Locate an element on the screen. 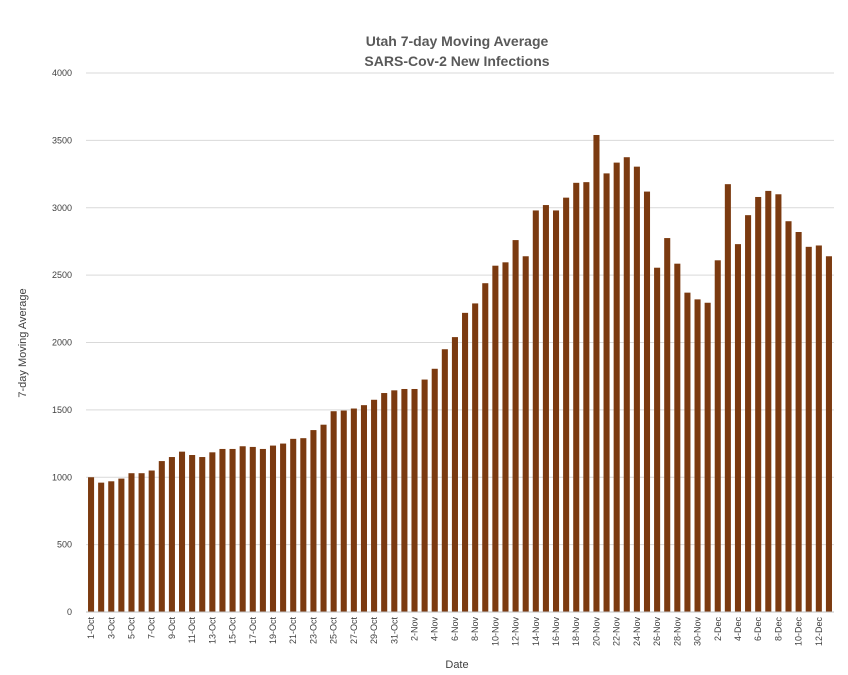  bar-7-Nov is located at coordinates (465, 462).